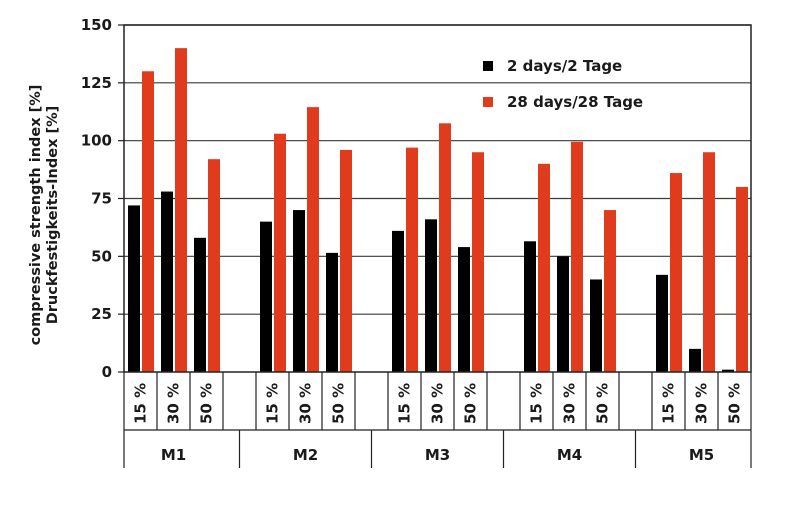 This screenshot has width=800, height=517. What do you see at coordinates (96, 83) in the screenshot?
I see `y-tick-label: 125` at bounding box center [96, 83].